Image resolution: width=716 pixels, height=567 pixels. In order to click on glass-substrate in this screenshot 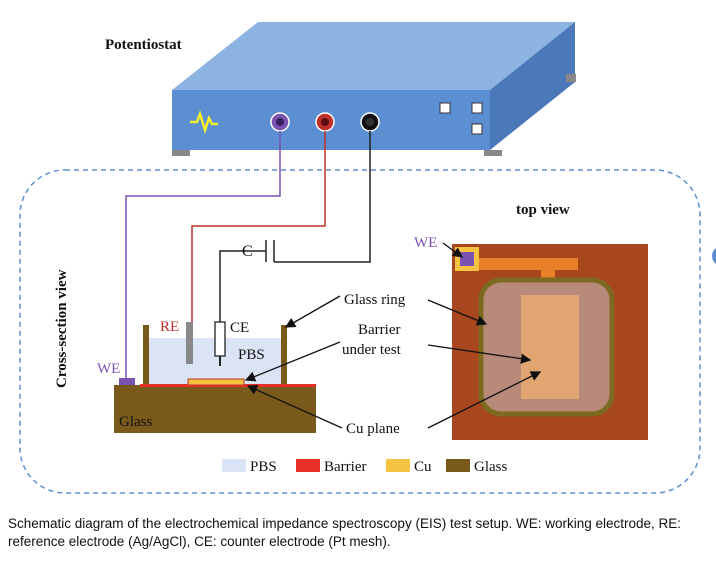, I will do `click(215, 409)`.